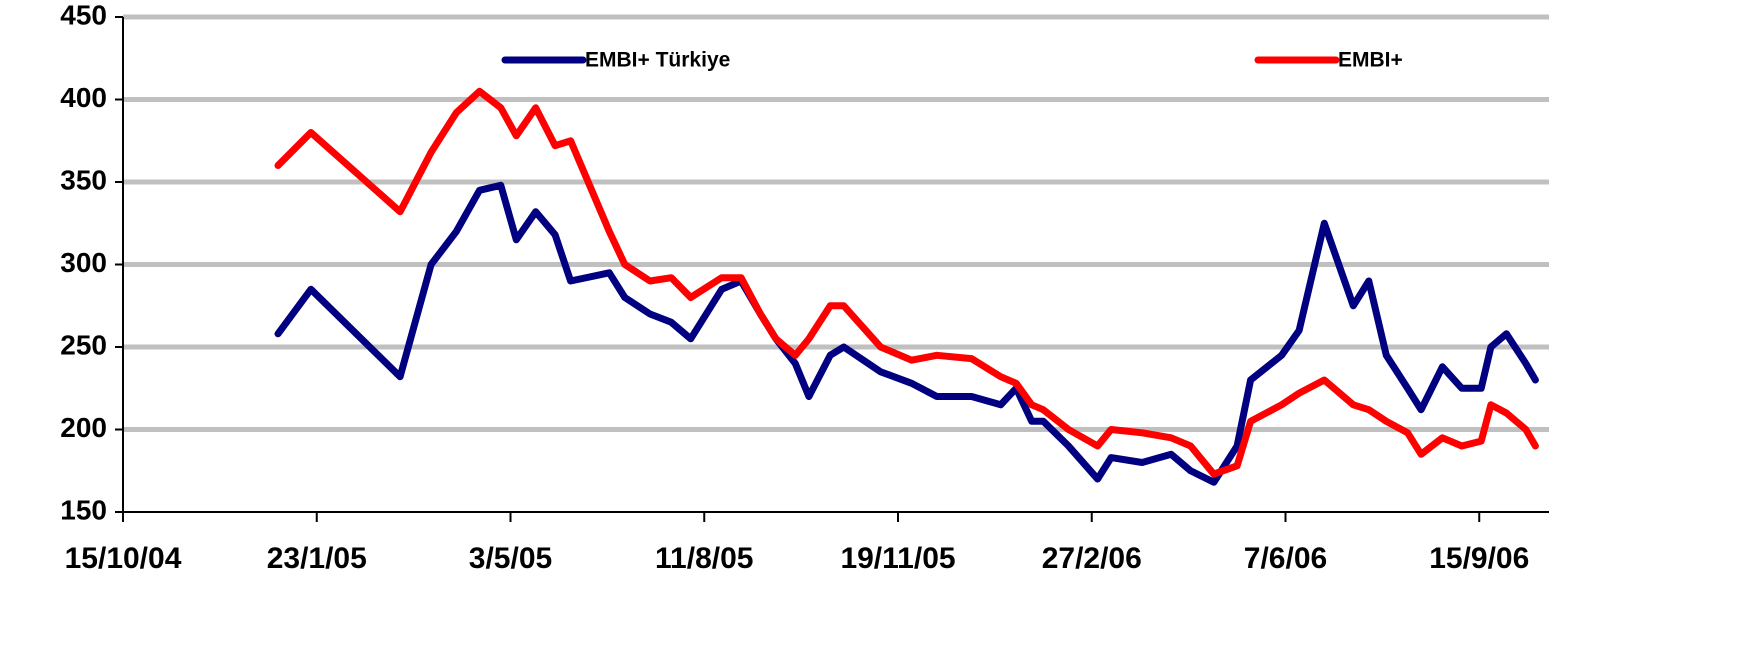  Describe the element at coordinates (83, 15) in the screenshot. I see `y-tick-label: 450` at that location.